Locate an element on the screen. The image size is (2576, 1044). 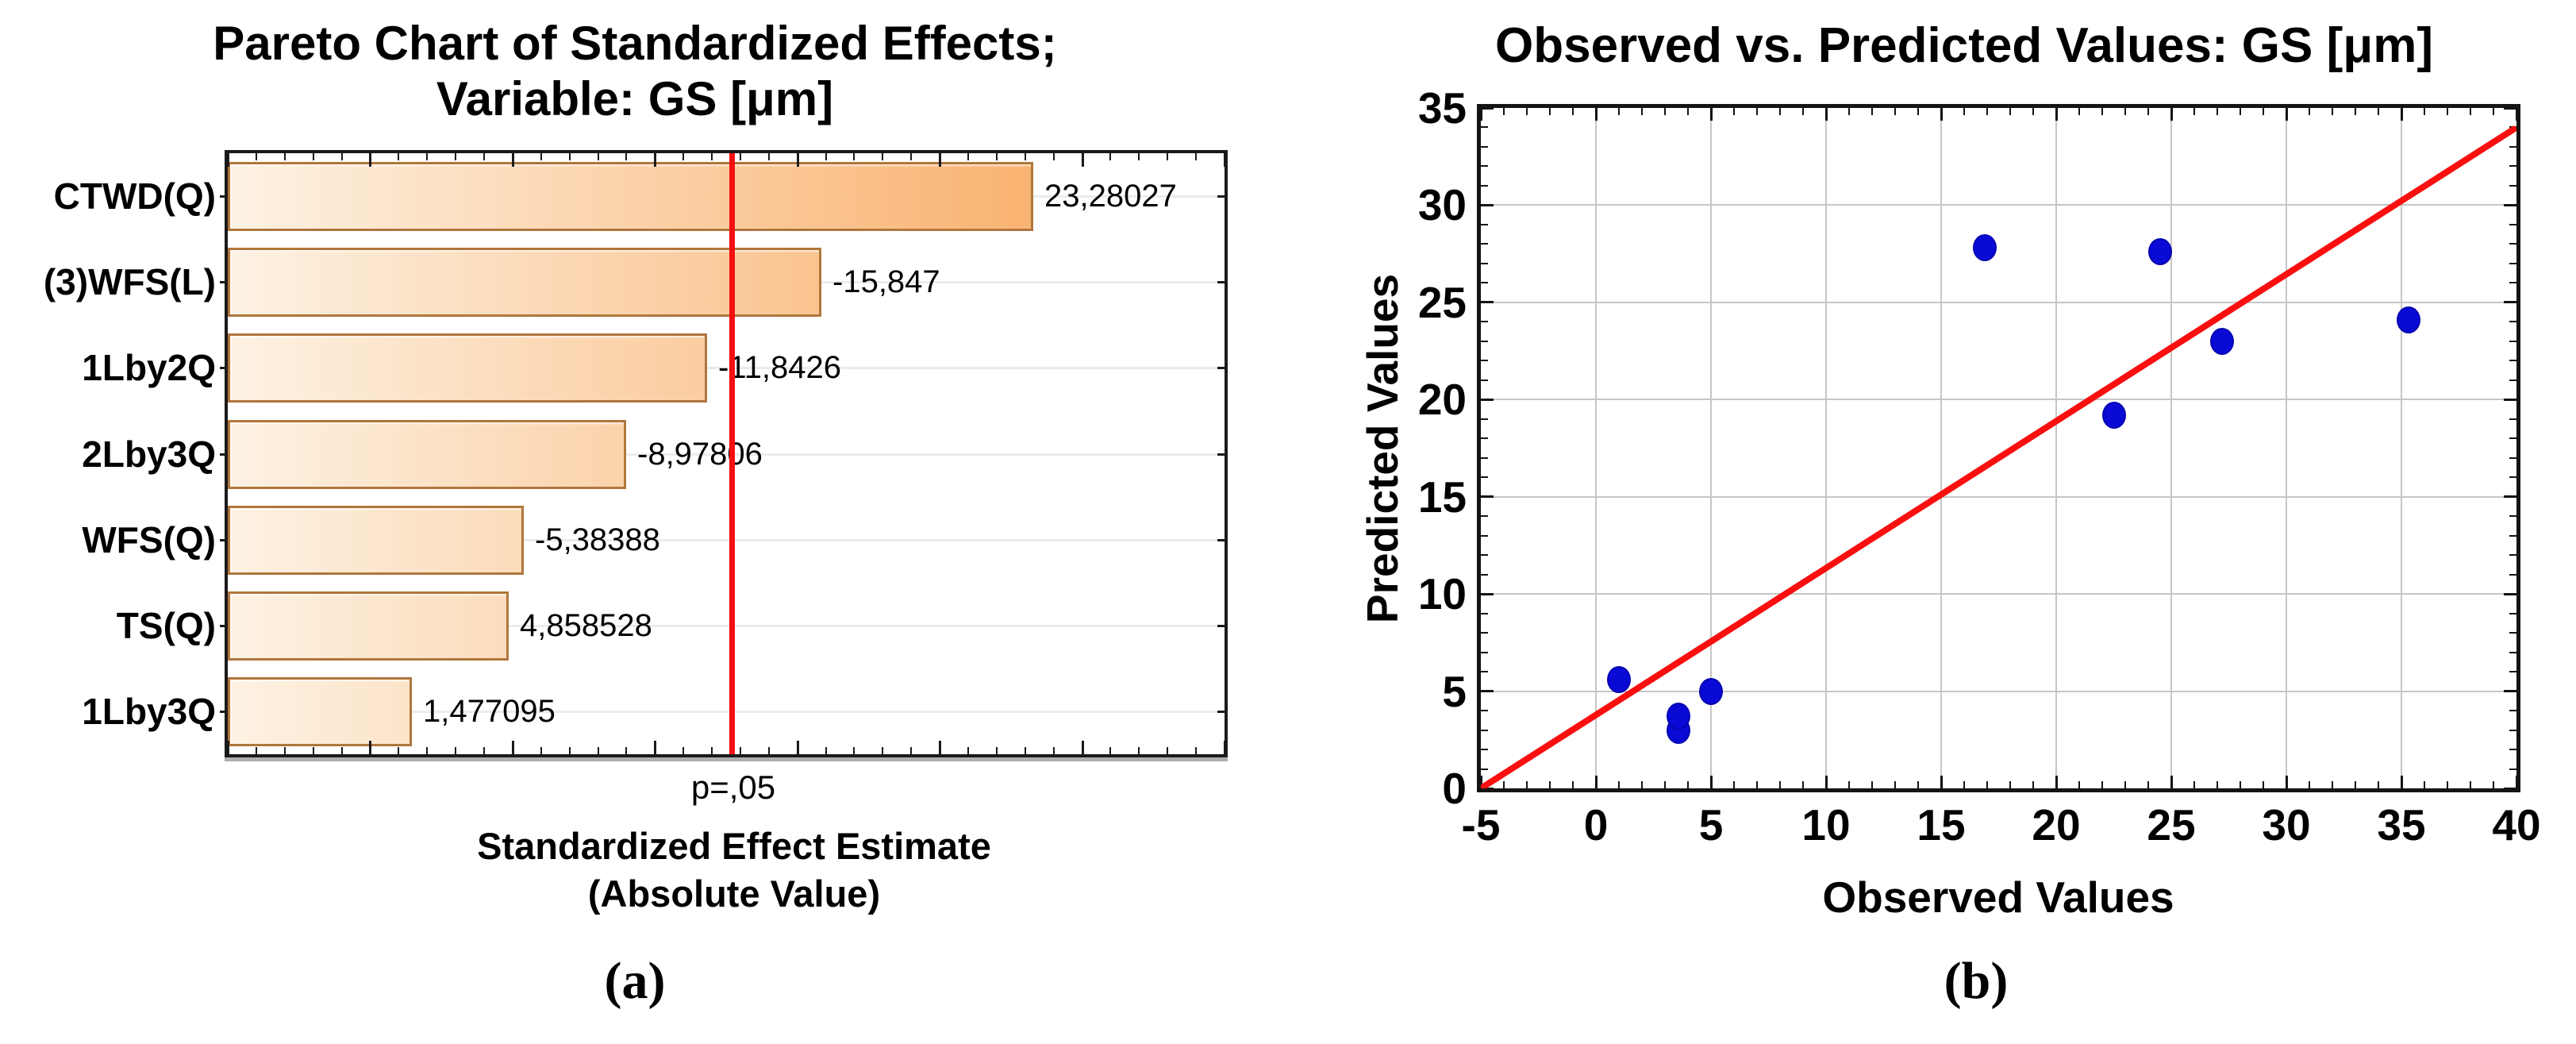
x-tick-label: -5 is located at coordinates (1481, 824).